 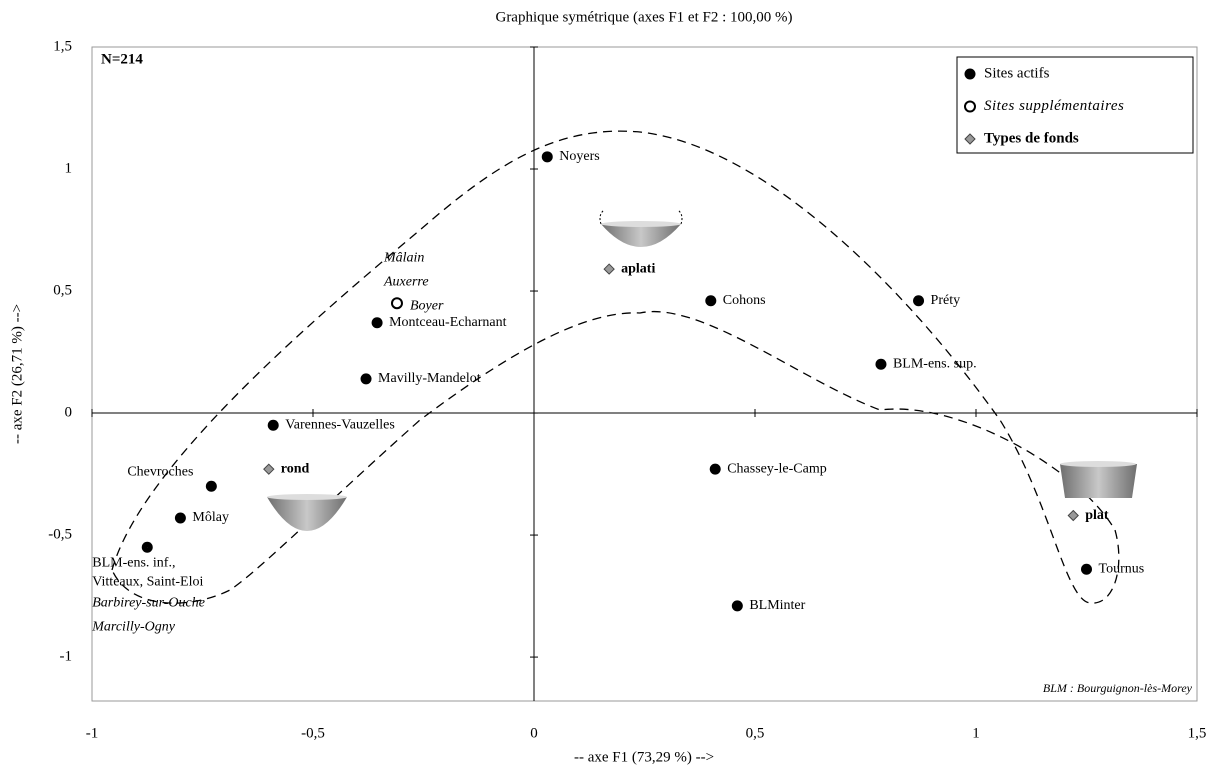 What do you see at coordinates (935, 363) in the screenshot?
I see `point-label: BLM-ens. sup.` at bounding box center [935, 363].